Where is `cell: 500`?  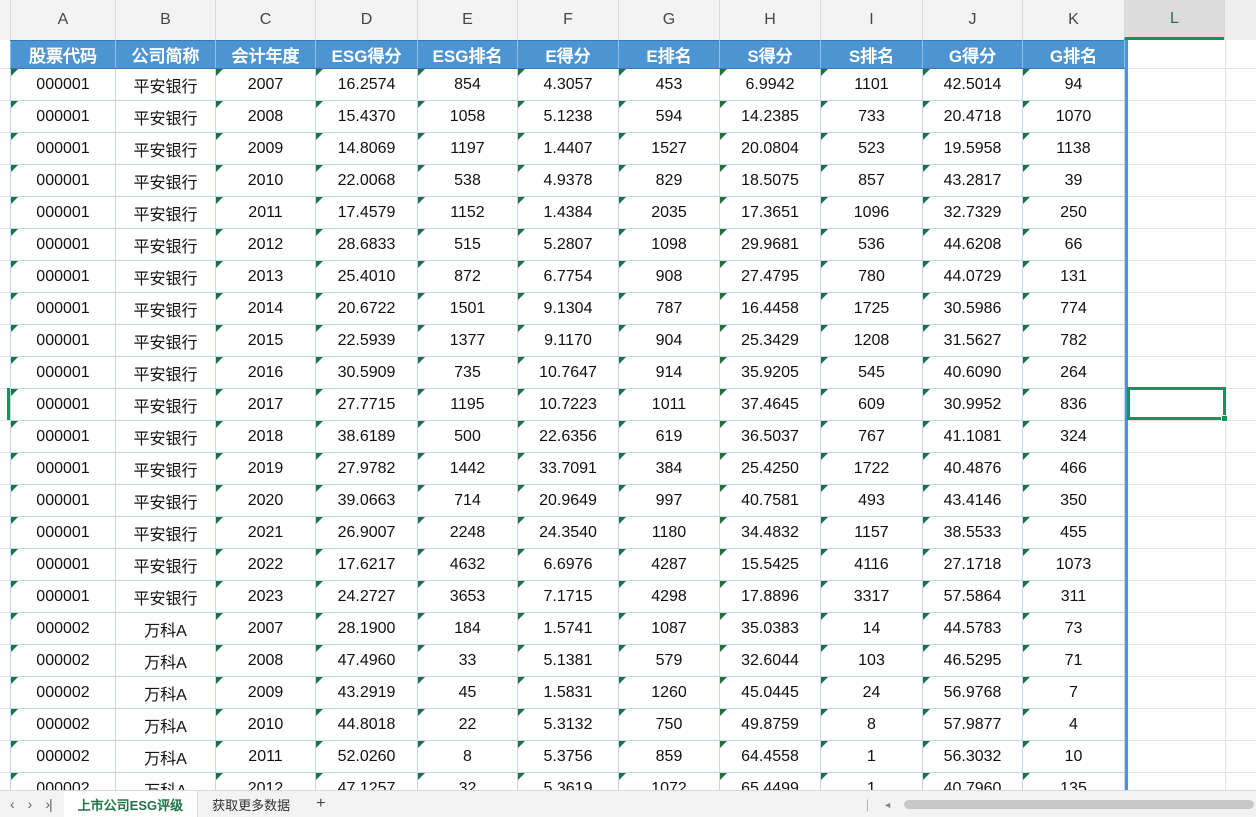 cell: 500 is located at coordinates (467, 436).